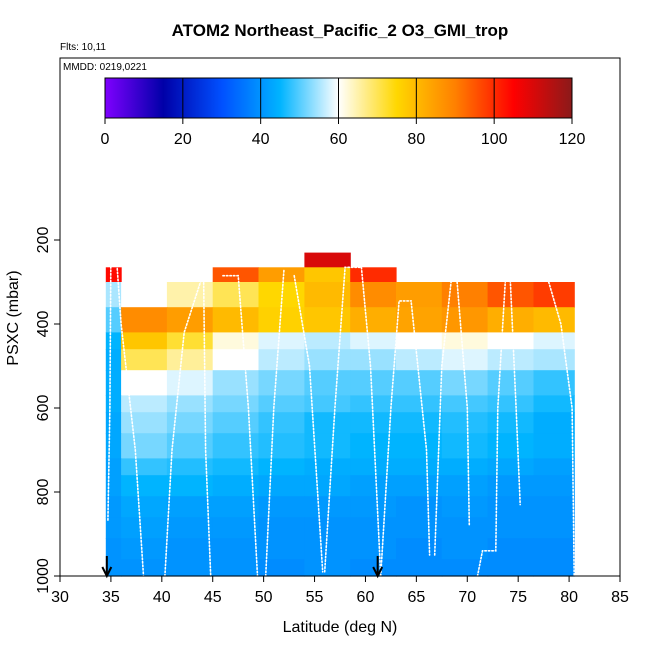 Image resolution: width=650 pixels, height=650 pixels. Describe the element at coordinates (340, 591) in the screenshot. I see `x-axis: 30 35 40 45 50 55 60 65 70 75 80 85` at that location.